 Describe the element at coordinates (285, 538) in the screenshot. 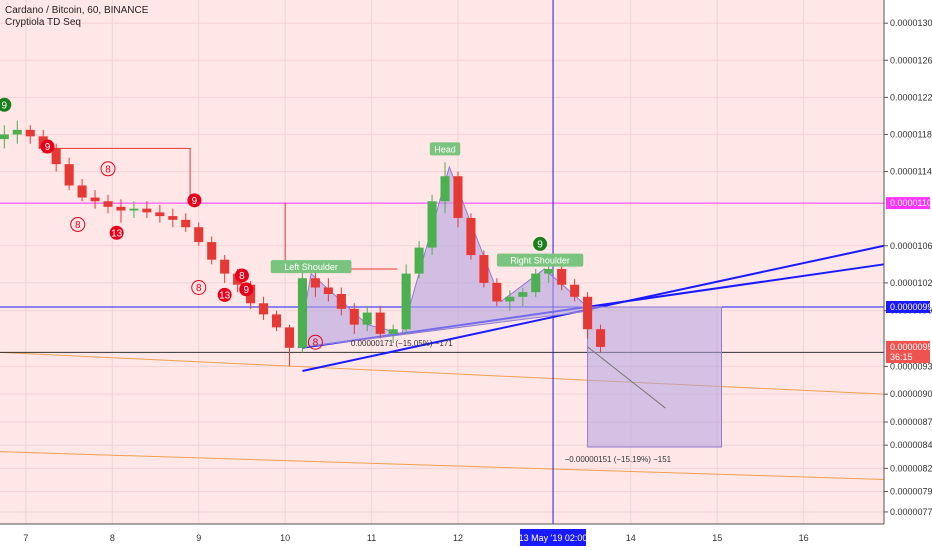

I see `time-tick-label: 10` at that location.